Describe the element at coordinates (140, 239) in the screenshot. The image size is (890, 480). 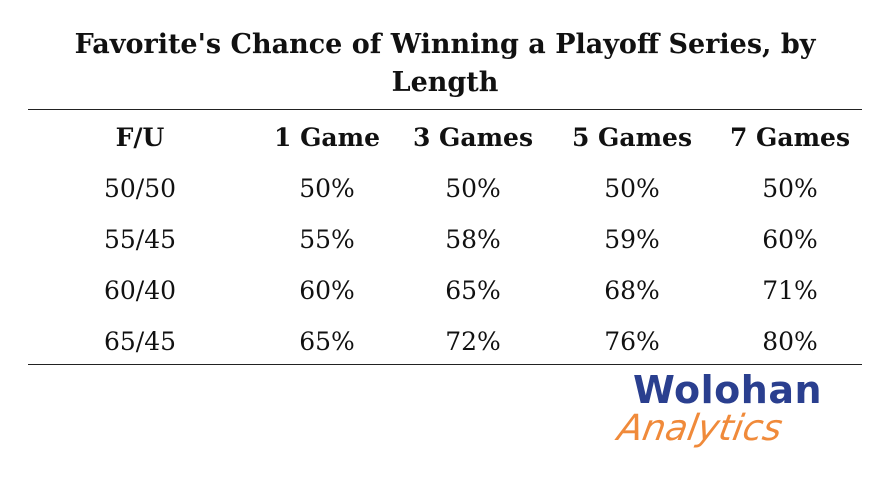
I see `row-label: 55/45` at that location.